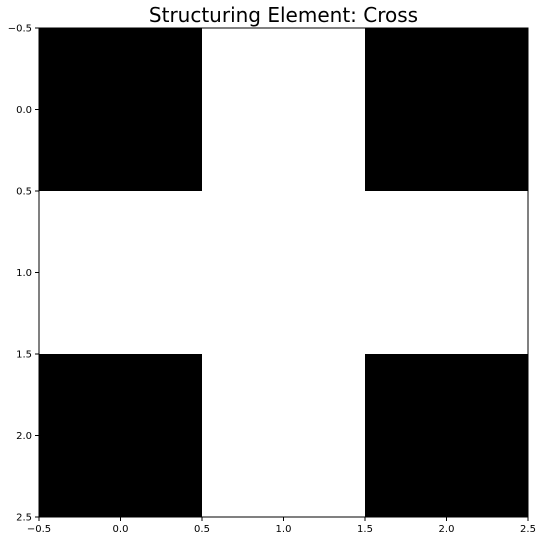 This screenshot has width=543, height=541. Describe the element at coordinates (202, 529) in the screenshot. I see `x-tick-label: 0.5` at that location.